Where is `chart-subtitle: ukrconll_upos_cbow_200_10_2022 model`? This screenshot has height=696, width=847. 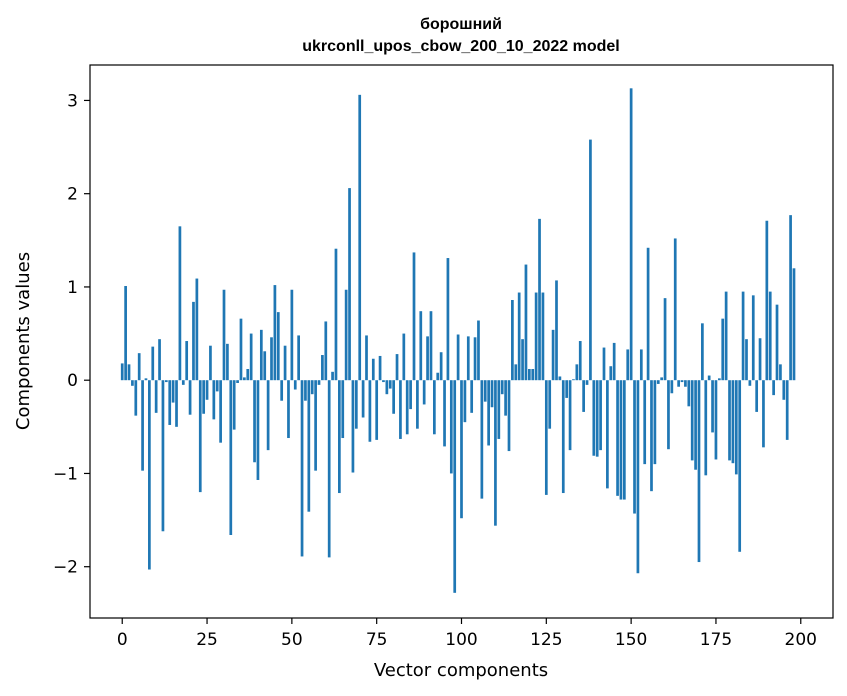
chart-subtitle: ukrconll_upos_cbow_200_10_2022 model is located at coordinates (460, 46).